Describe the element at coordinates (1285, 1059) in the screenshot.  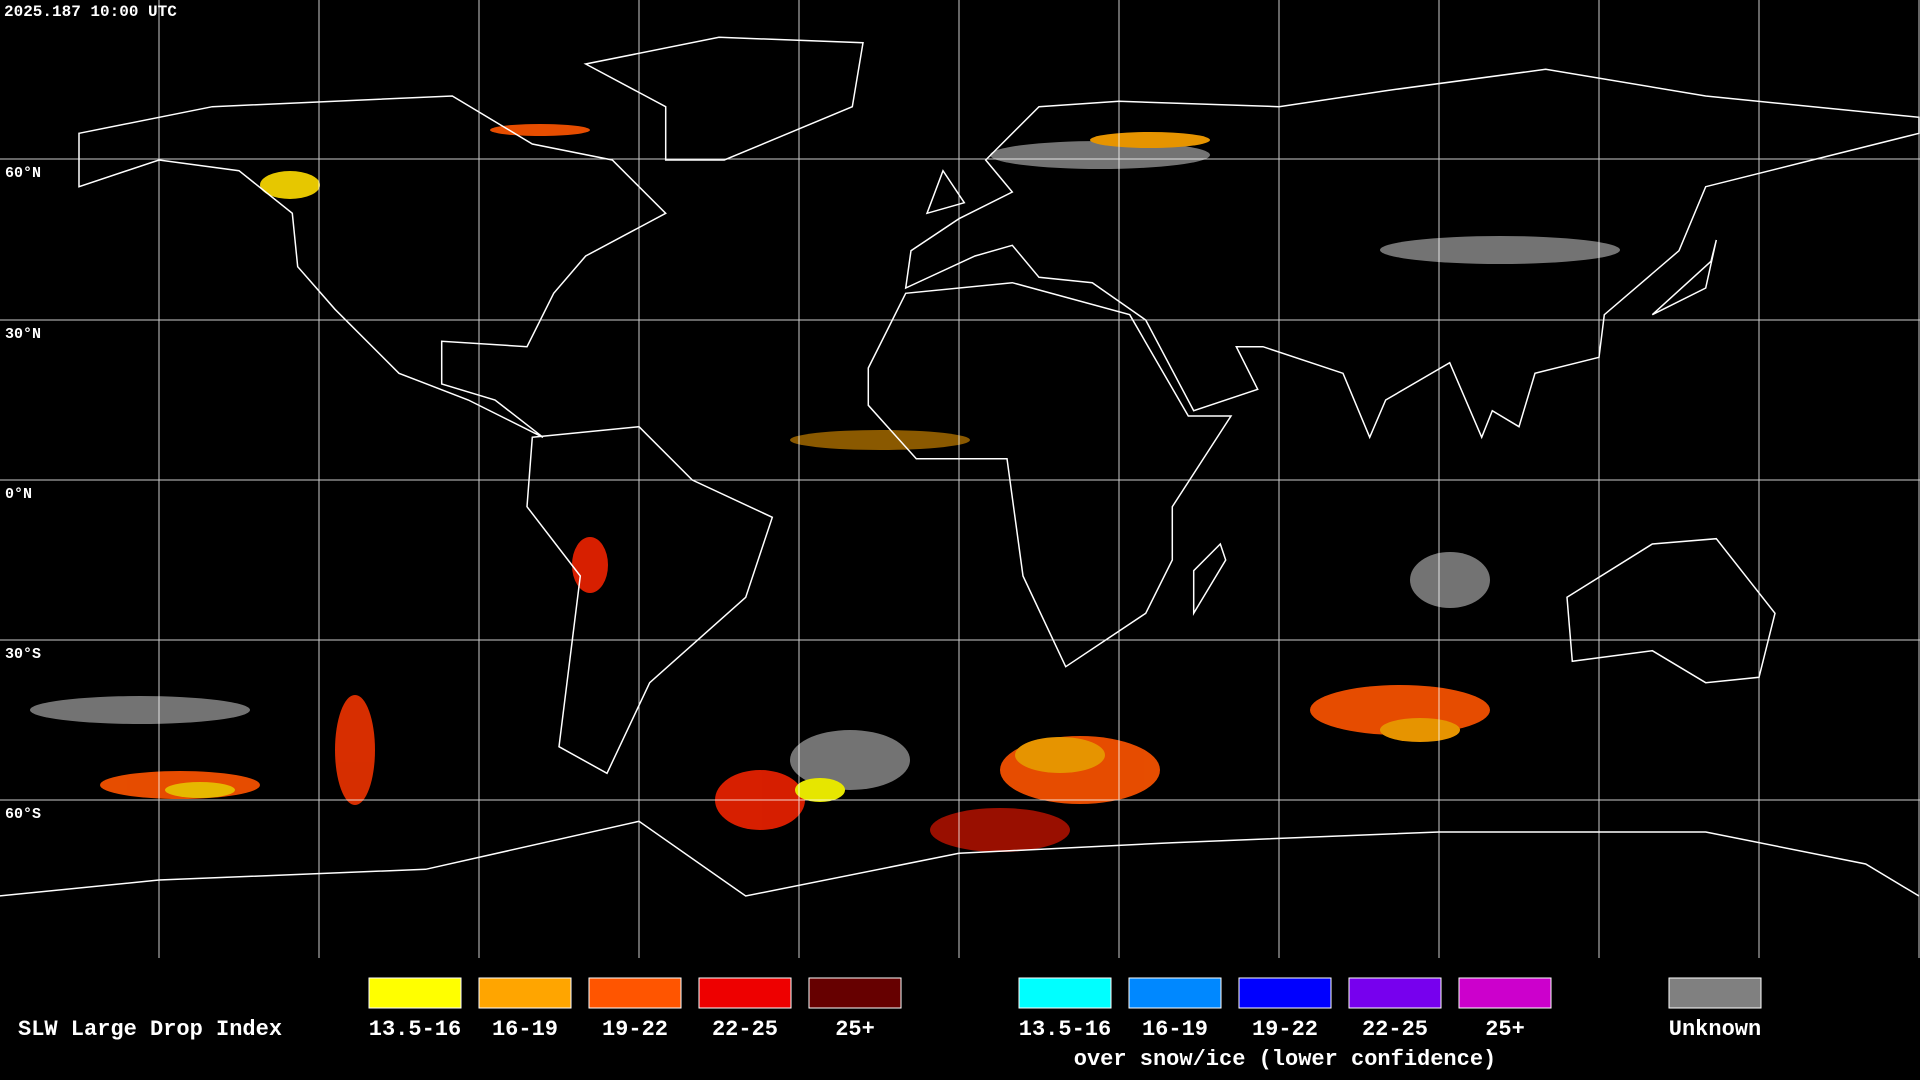
I see `legend-note: over snow/ice (lower confidence)` at that location.